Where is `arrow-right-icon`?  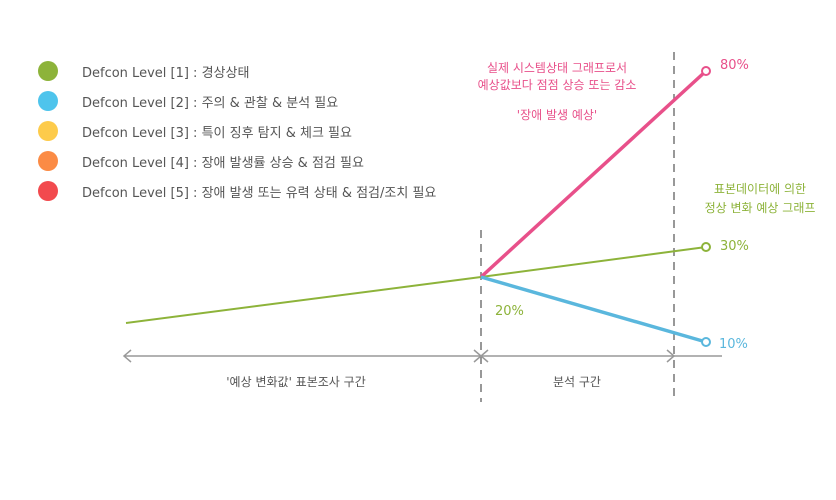
arrow-right-icon is located at coordinates (671, 356).